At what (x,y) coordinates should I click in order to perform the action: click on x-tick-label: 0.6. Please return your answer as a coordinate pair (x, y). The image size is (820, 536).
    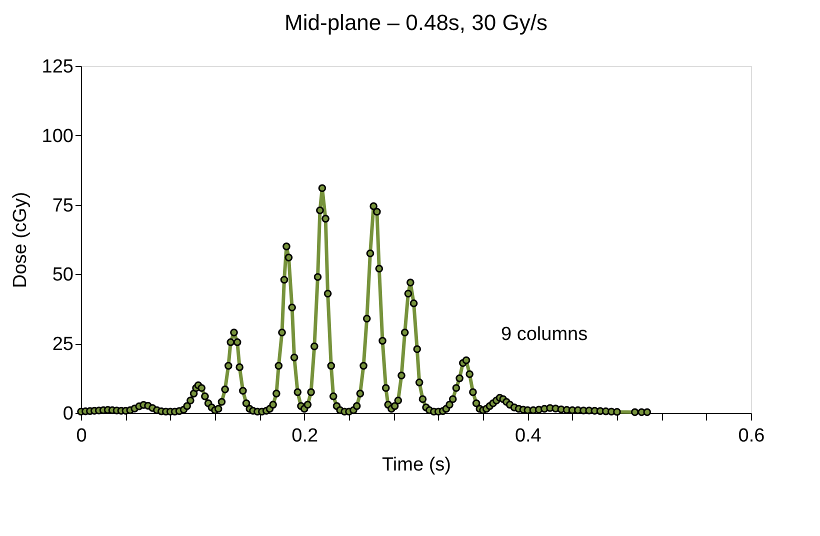
    Looking at the image, I should click on (751, 436).